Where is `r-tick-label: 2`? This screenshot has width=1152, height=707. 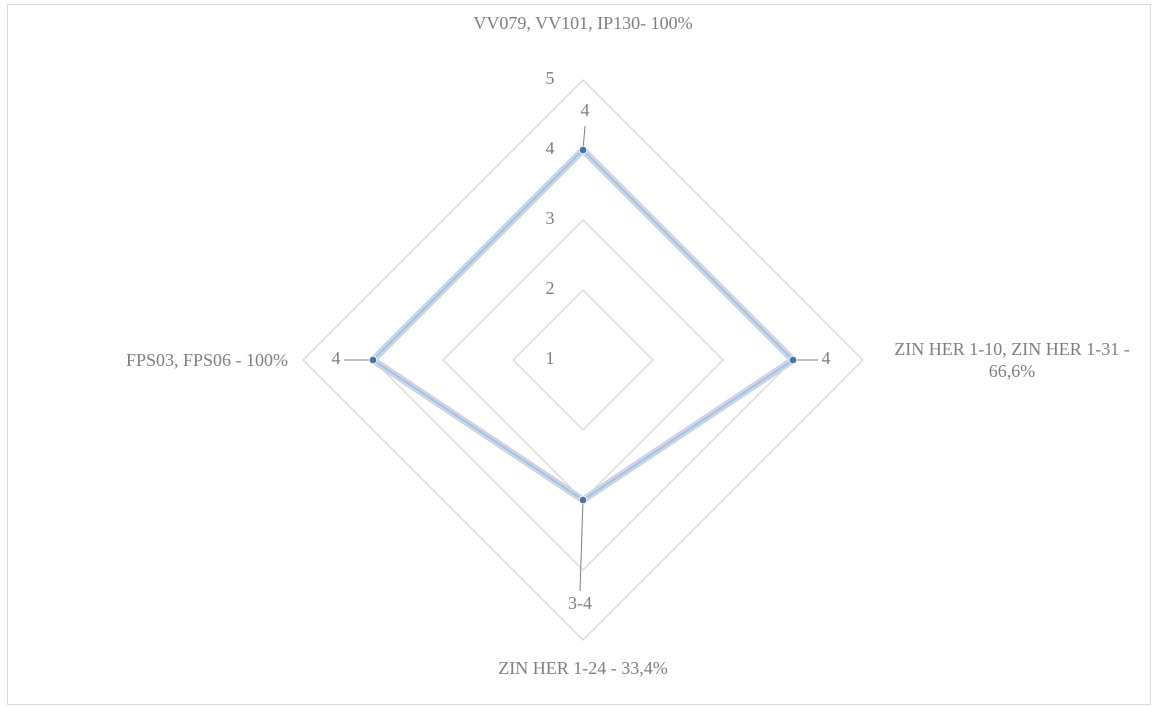
r-tick-label: 2 is located at coordinates (550, 288).